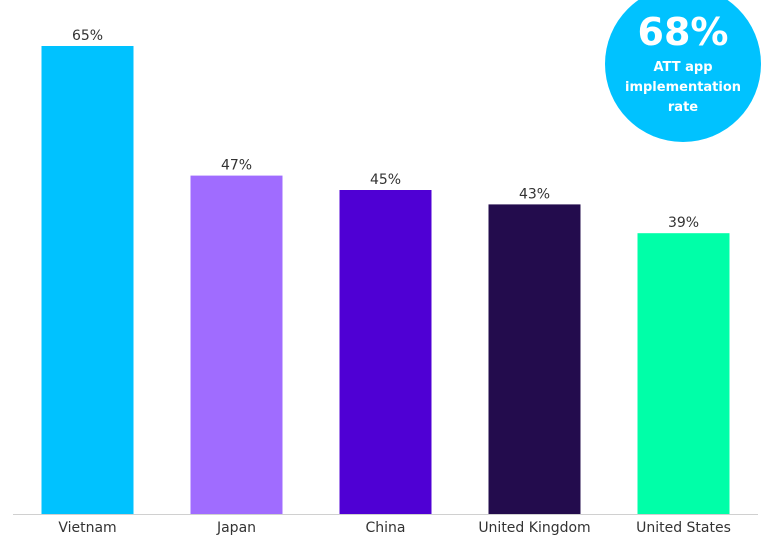 The width and height of the screenshot is (775, 552). Describe the element at coordinates (534, 528) in the screenshot. I see `x-tick-label: United Kingdom` at that location.